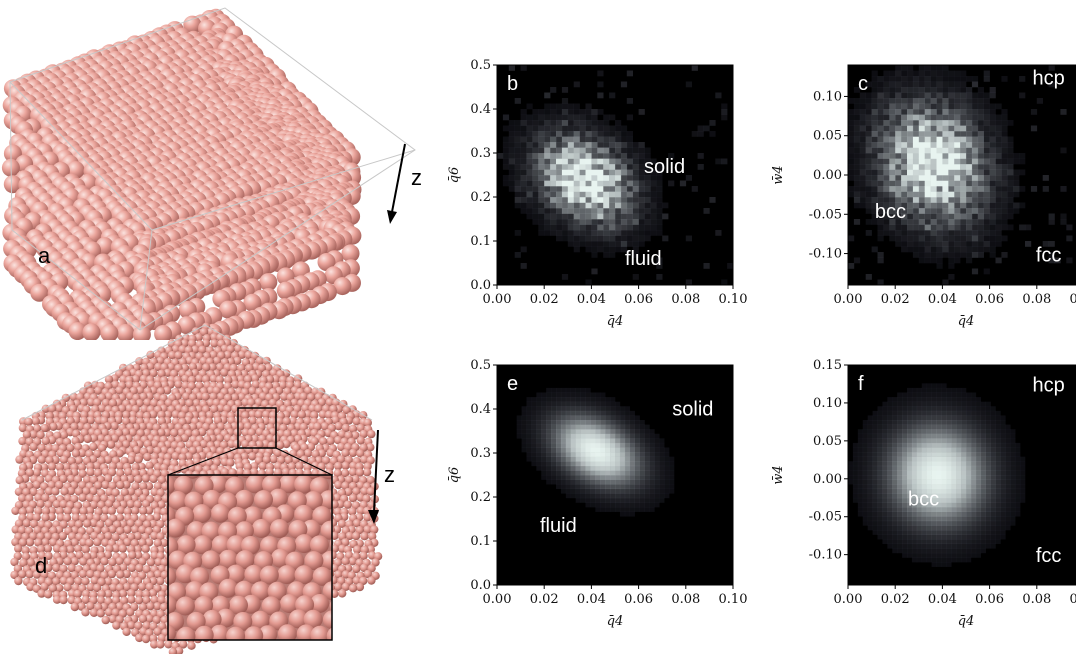  I want to click on x-tick-label: 0.10, so click(1073, 599).